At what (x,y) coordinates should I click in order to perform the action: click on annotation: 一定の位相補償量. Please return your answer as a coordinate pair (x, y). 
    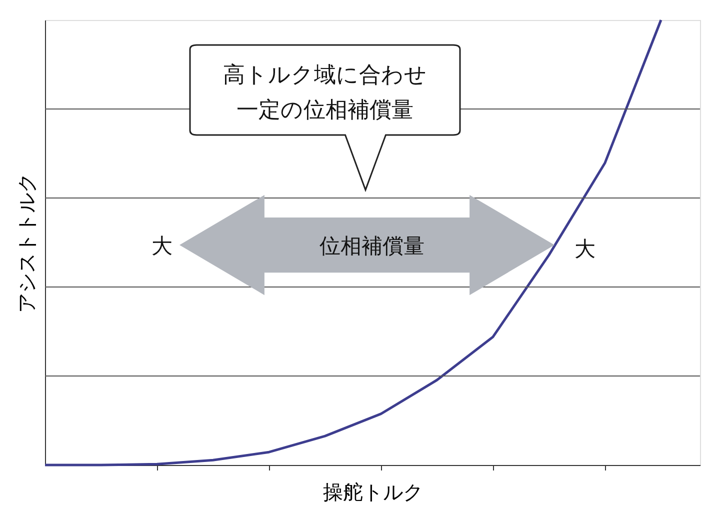
    Looking at the image, I should click on (325, 110).